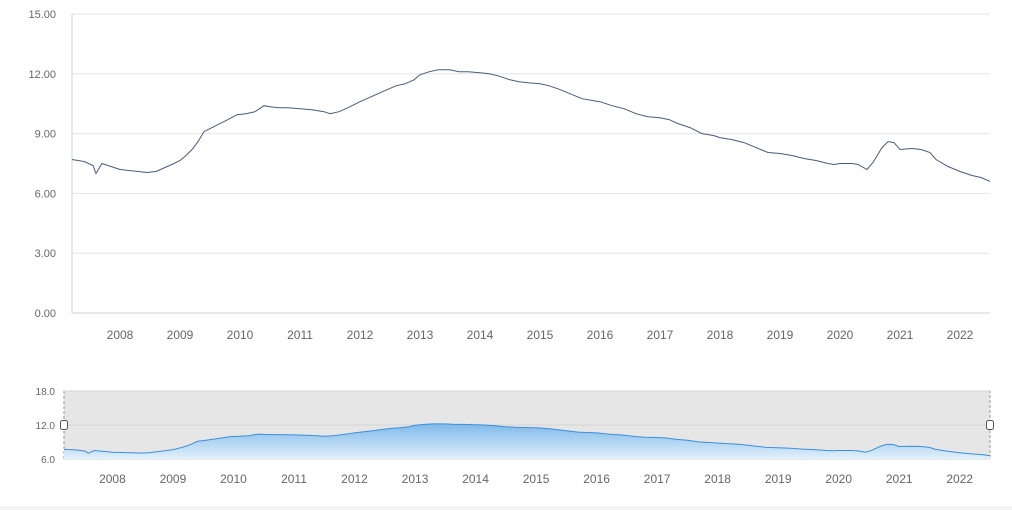  What do you see at coordinates (600, 335) in the screenshot?
I see `x-tick-label: 2016` at bounding box center [600, 335].